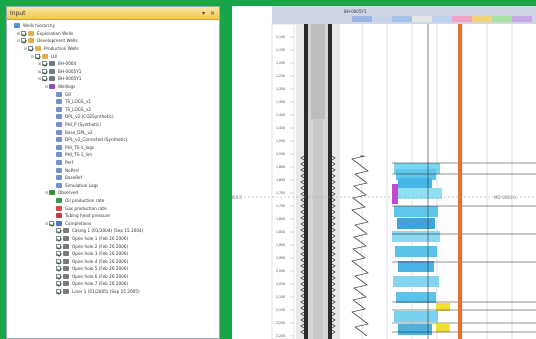 Image resolution: width=536 pixels, height=339 pixels. What do you see at coordinates (522, 19) in the screenshot?
I see `header-color-swatch` at bounding box center [522, 19].